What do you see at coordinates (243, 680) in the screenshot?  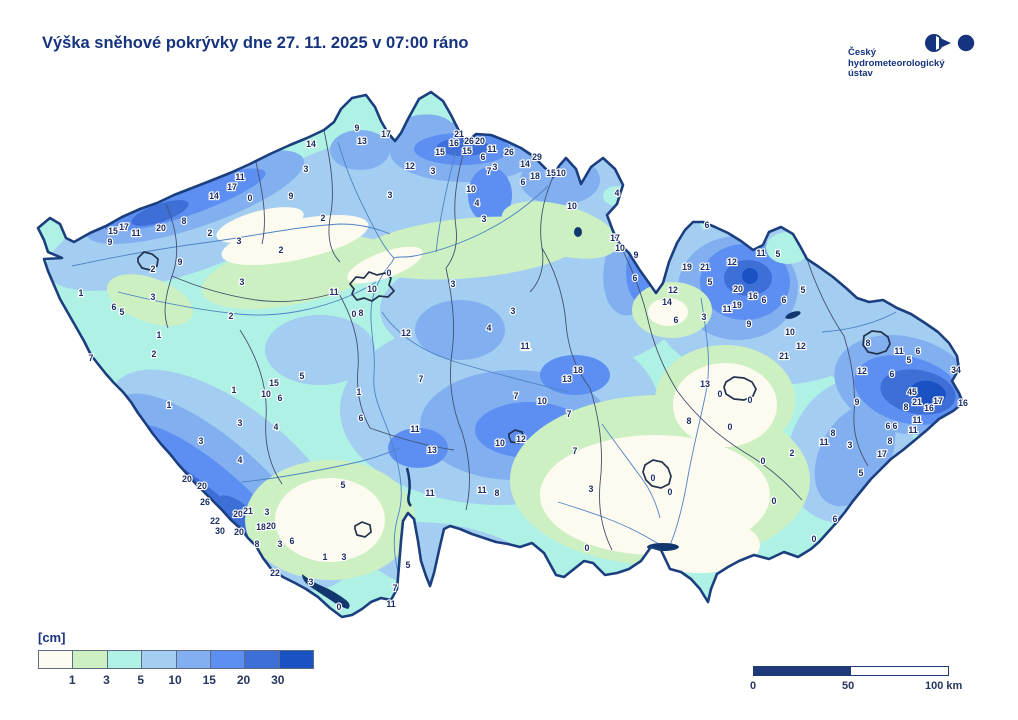 I see `legend-threshold-label: 20` at bounding box center [243, 680].